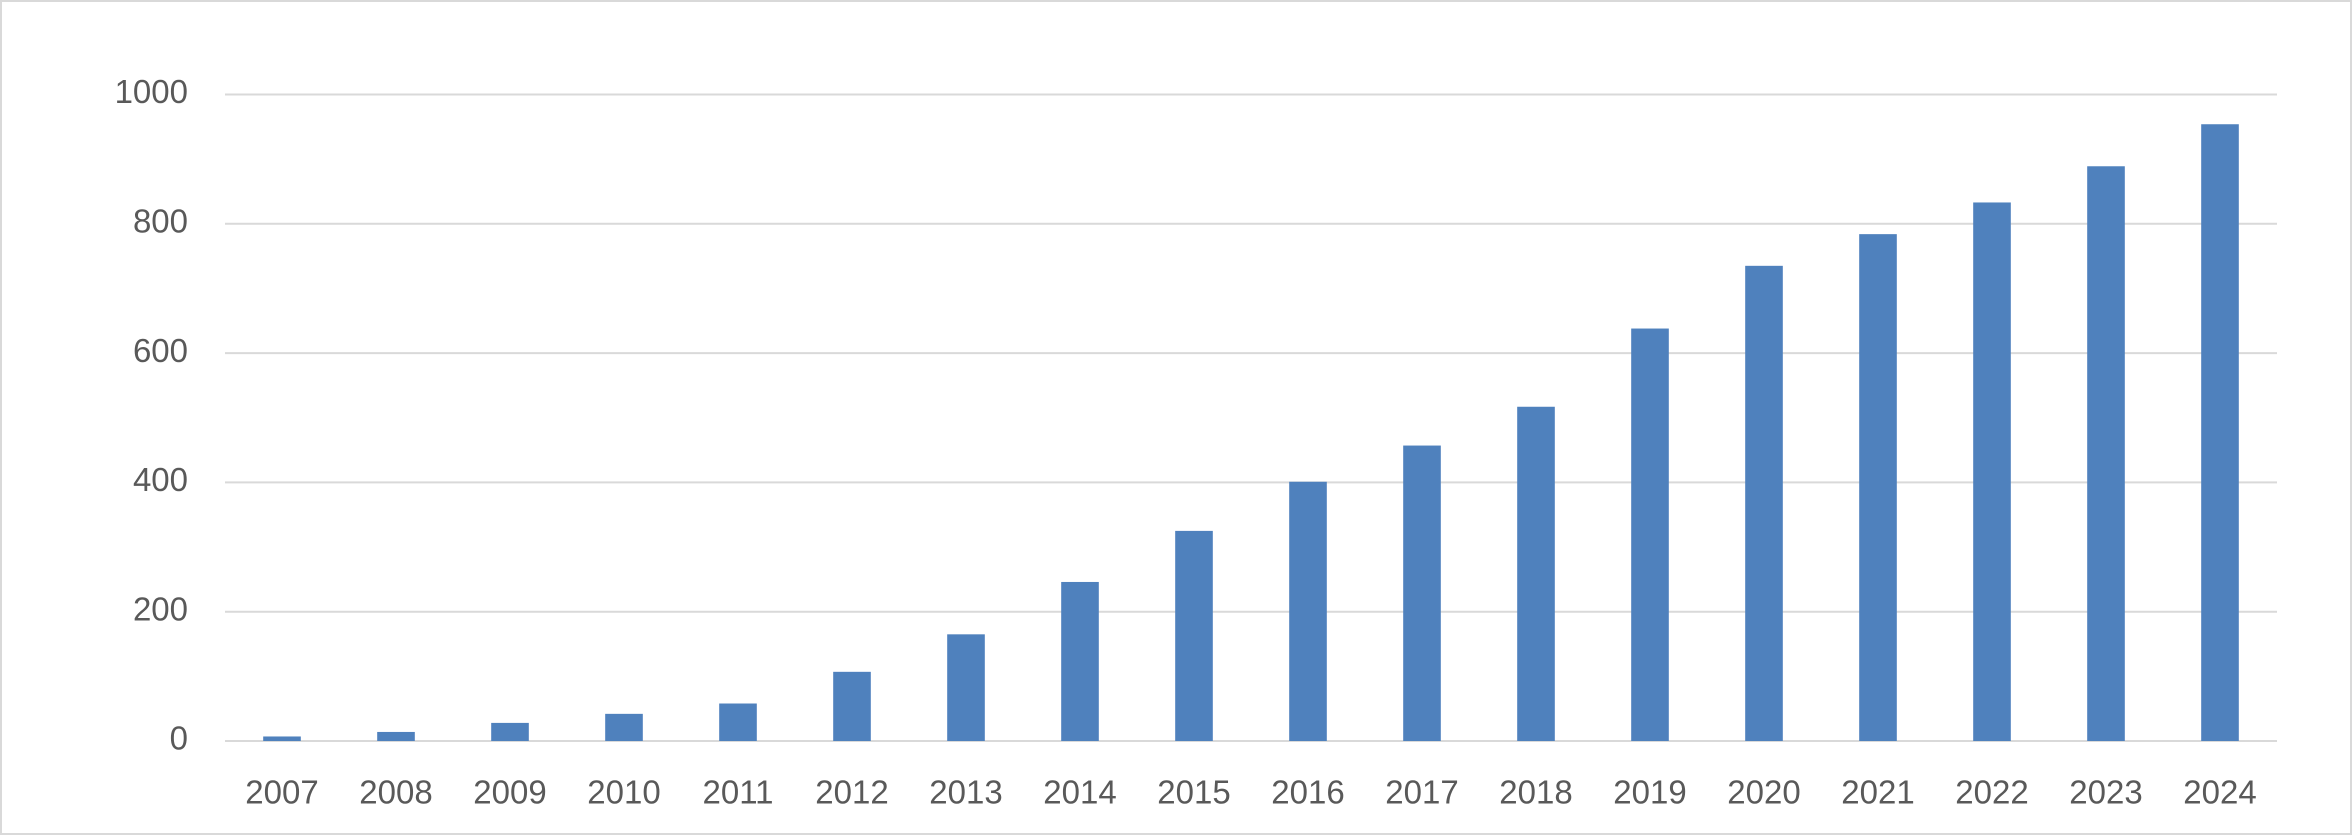 This screenshot has height=835, width=2352. I want to click on y-tick-label: 800, so click(160, 221).